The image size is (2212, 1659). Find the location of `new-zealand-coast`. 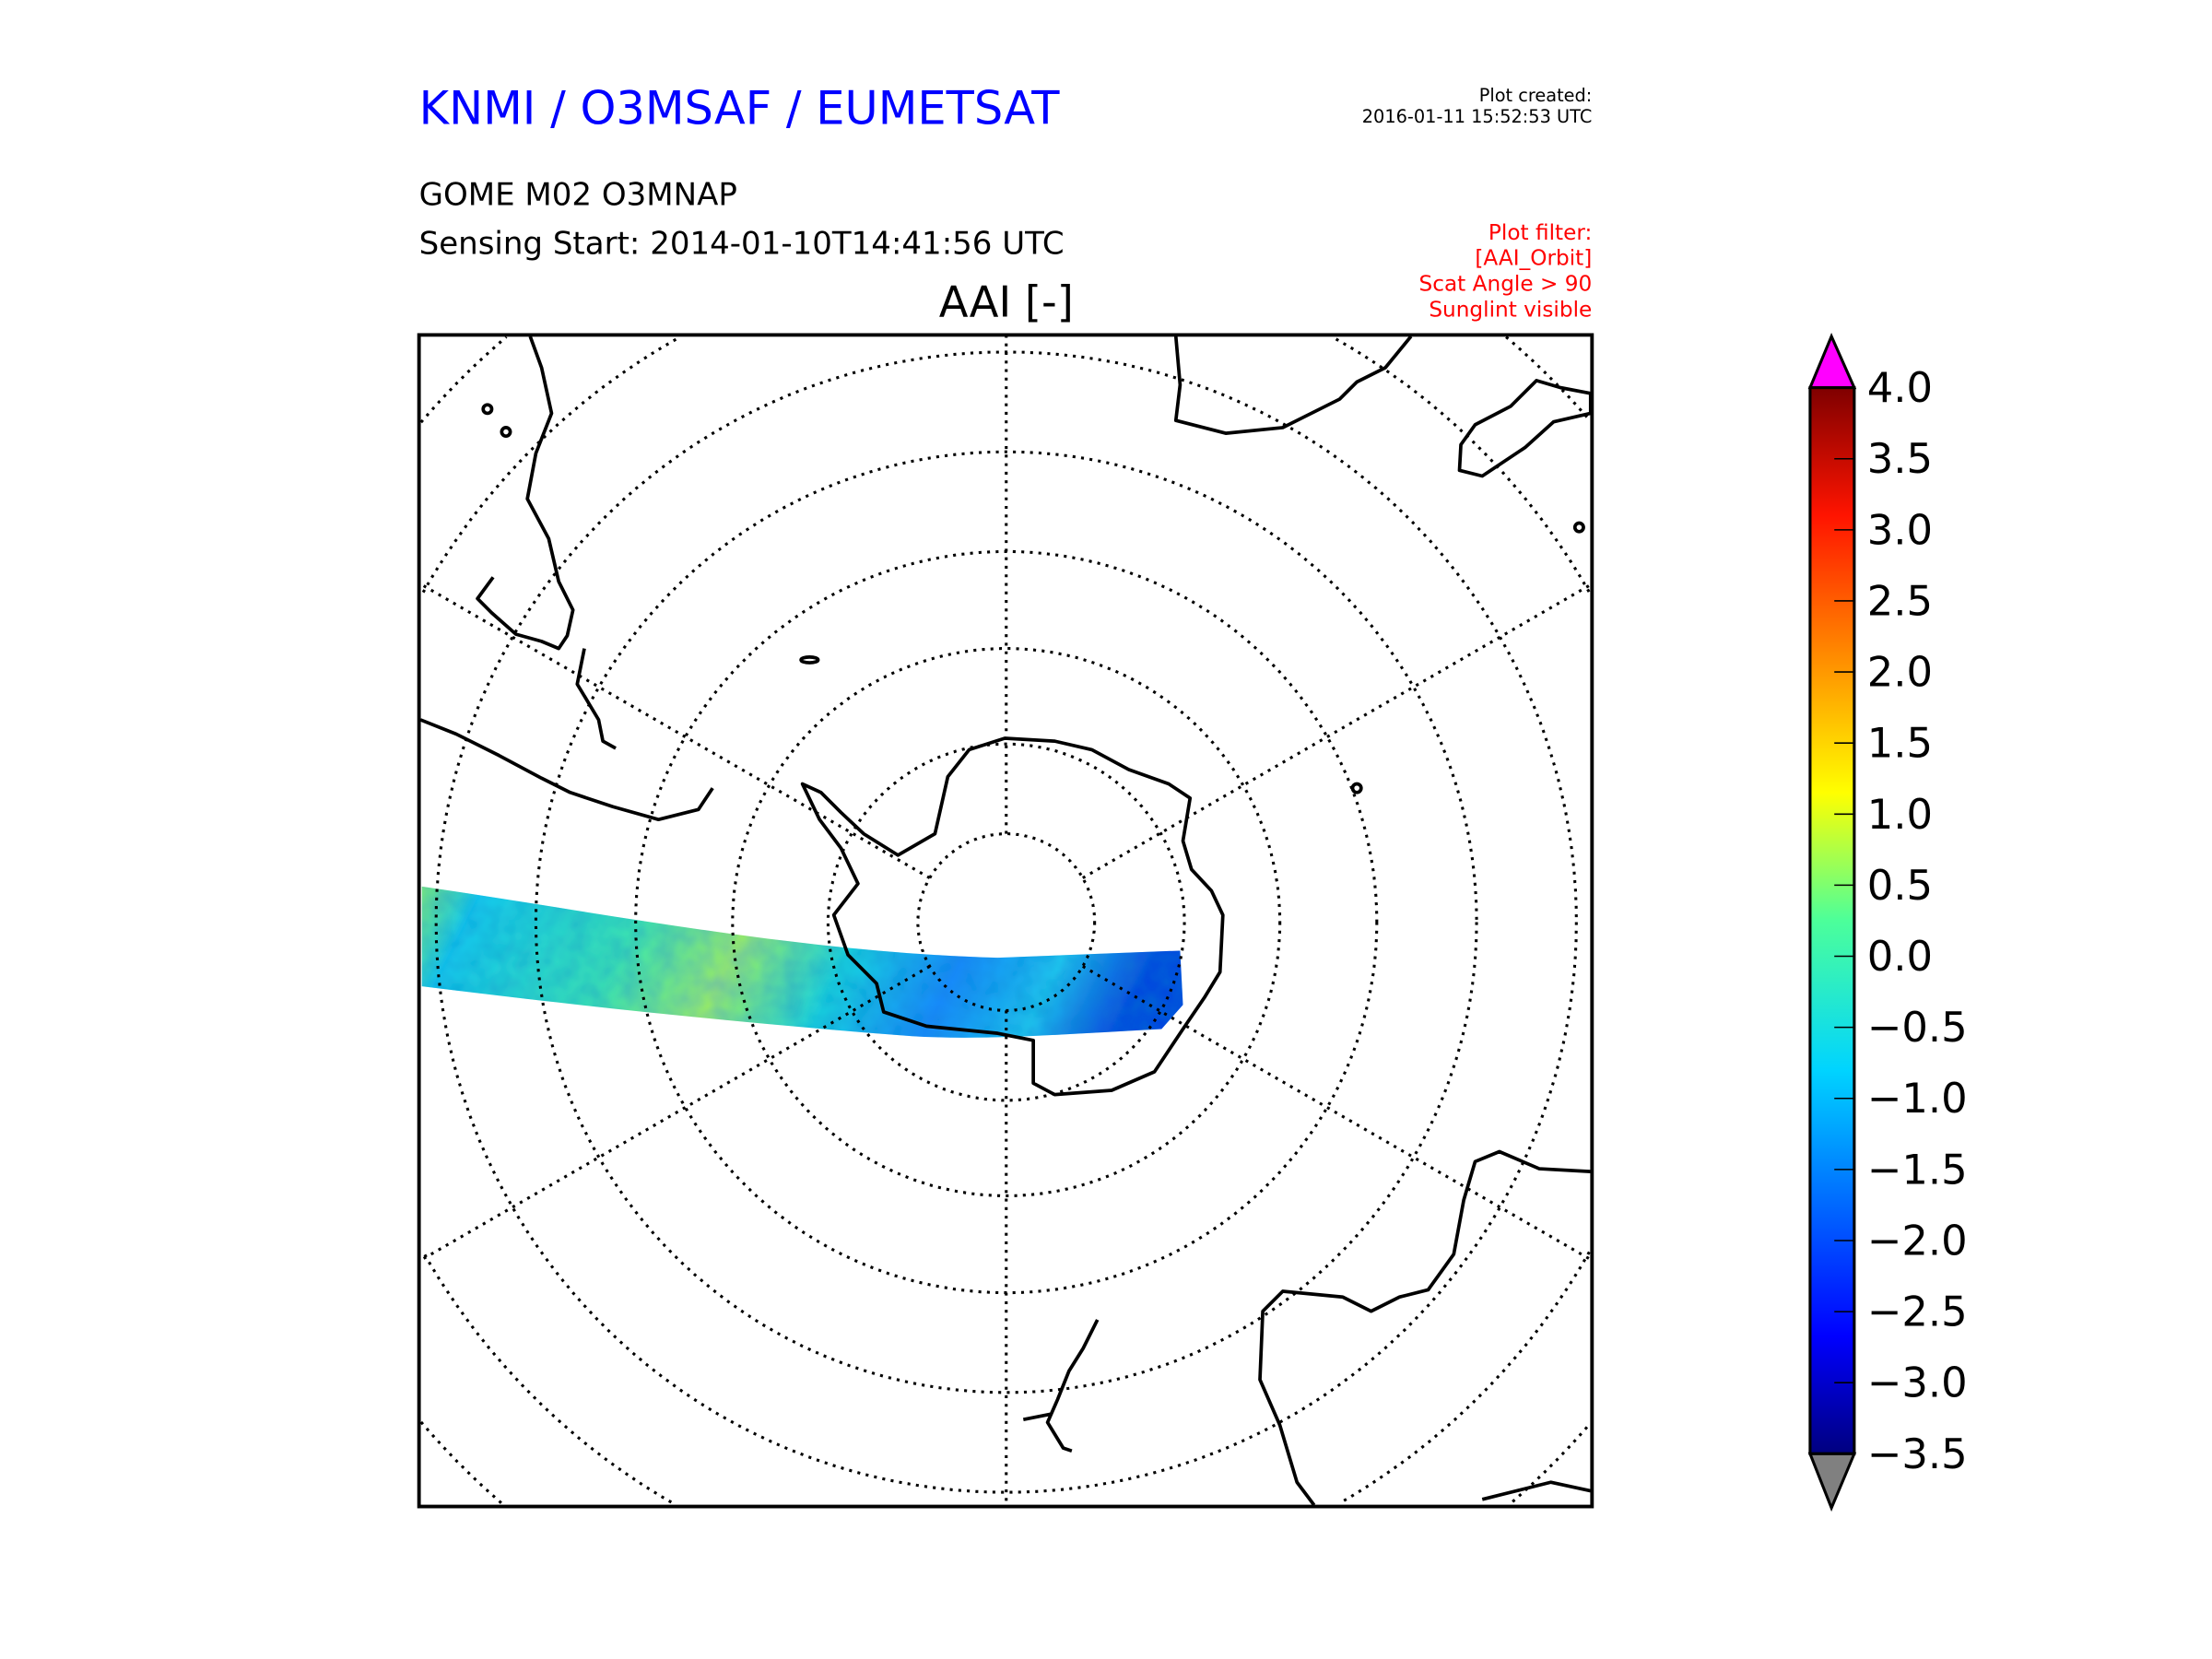

new-zealand-coast is located at coordinates (1061, 1386).